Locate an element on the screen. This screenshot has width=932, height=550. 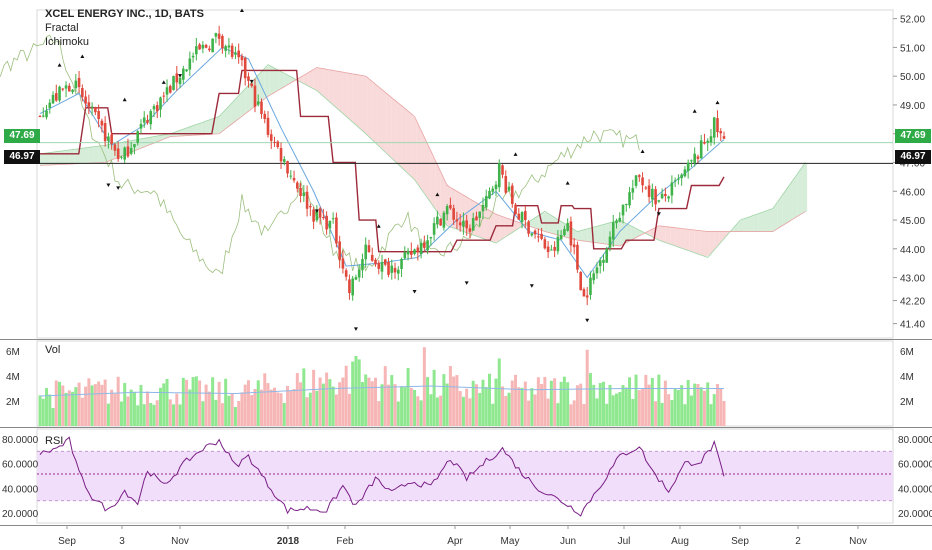
indicator-fractal-label: Fractal is located at coordinates (62, 28).